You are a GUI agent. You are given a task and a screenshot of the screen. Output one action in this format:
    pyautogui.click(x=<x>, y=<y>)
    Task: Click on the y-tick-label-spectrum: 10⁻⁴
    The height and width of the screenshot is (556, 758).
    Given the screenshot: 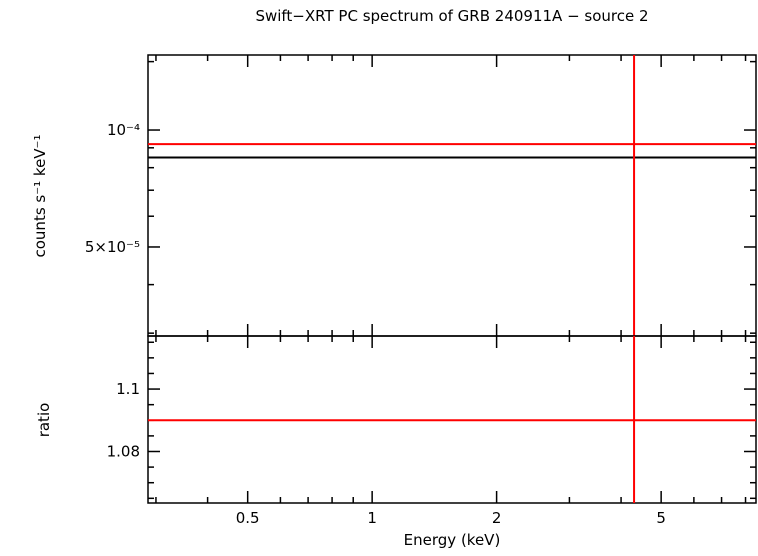 What is the action you would take?
    pyautogui.click(x=123, y=130)
    